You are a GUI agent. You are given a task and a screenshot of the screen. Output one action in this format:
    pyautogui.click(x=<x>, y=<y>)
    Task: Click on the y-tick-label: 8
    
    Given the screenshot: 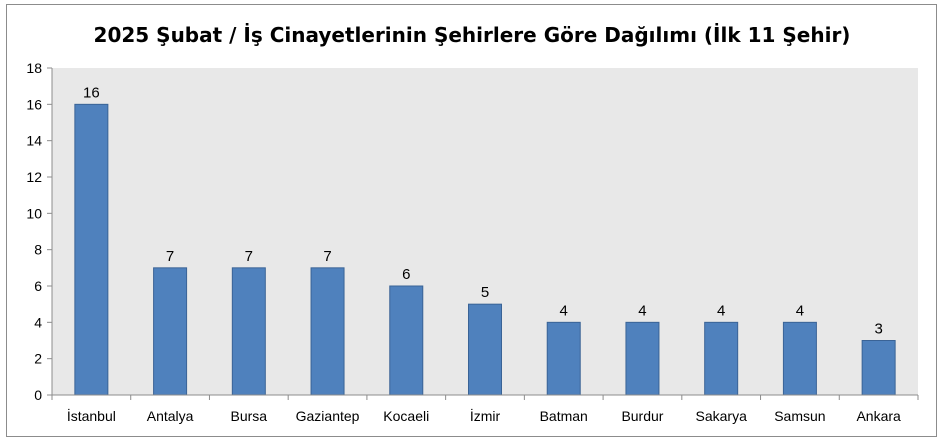 What is the action you would take?
    pyautogui.click(x=38, y=250)
    